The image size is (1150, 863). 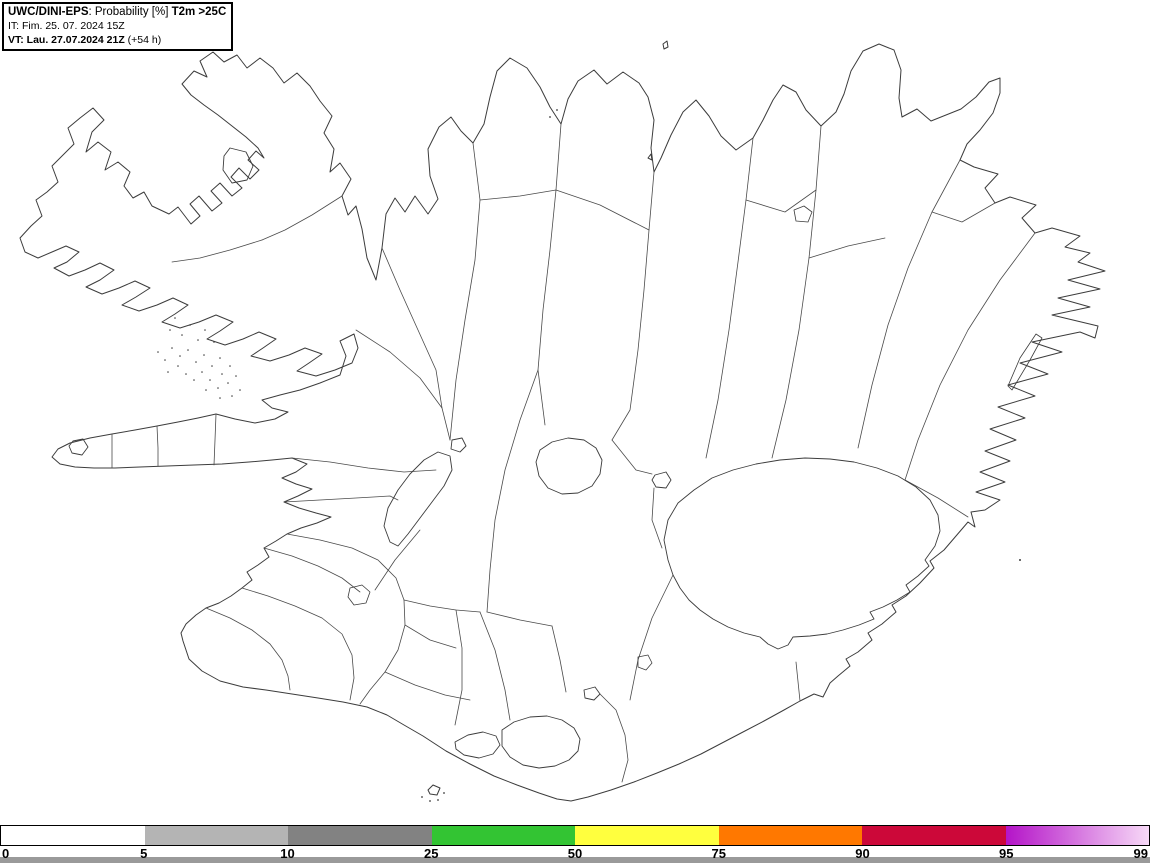 What do you see at coordinates (238, 165) in the screenshot?
I see `drangajokull-outline` at bounding box center [238, 165].